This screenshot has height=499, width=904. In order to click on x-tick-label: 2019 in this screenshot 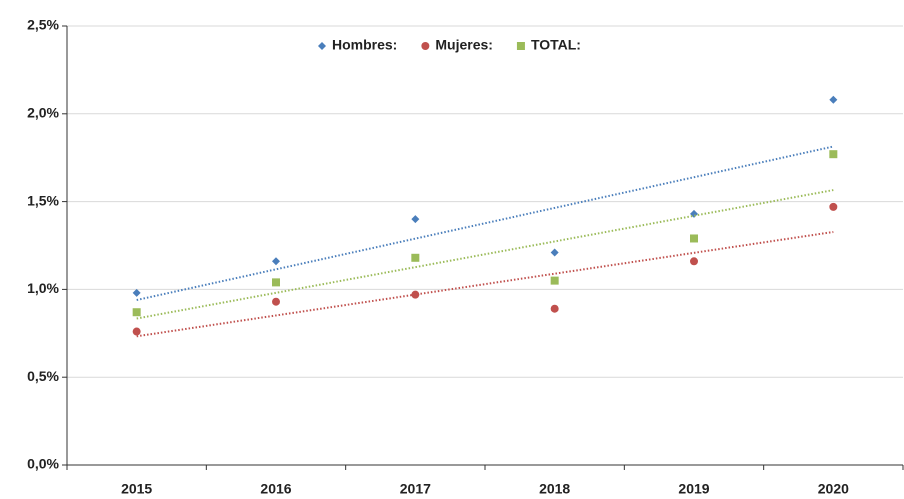, I will do `click(693, 489)`.